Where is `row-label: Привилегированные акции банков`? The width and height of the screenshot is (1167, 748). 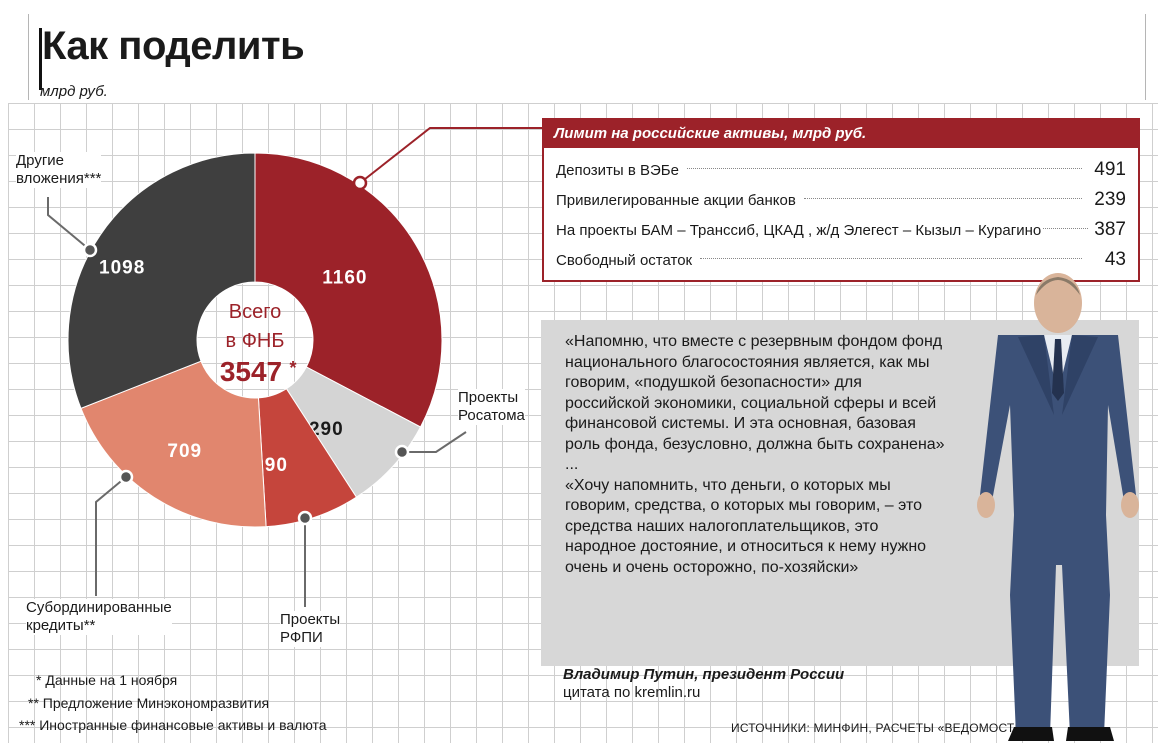 row-label: Привилегированные акции банков is located at coordinates (676, 200).